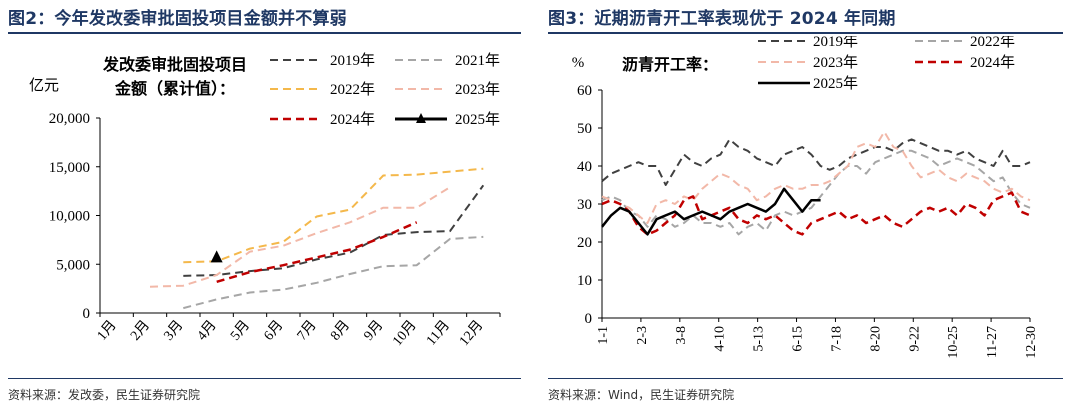 This screenshot has width=1071, height=416. I want to click on x-tick-label-3月: 3月, so click(174, 330).